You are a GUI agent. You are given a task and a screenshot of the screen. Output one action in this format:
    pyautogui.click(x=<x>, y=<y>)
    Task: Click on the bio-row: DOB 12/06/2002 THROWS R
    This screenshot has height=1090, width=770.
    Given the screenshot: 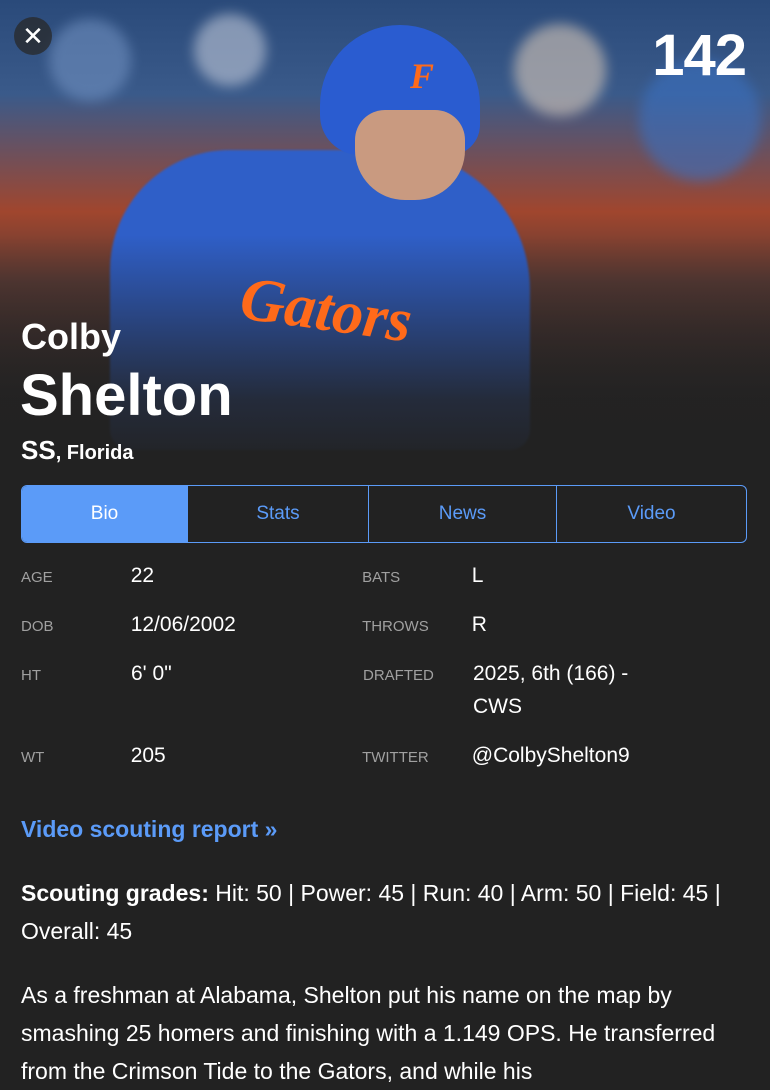 What is the action you would take?
    pyautogui.click(x=386, y=627)
    